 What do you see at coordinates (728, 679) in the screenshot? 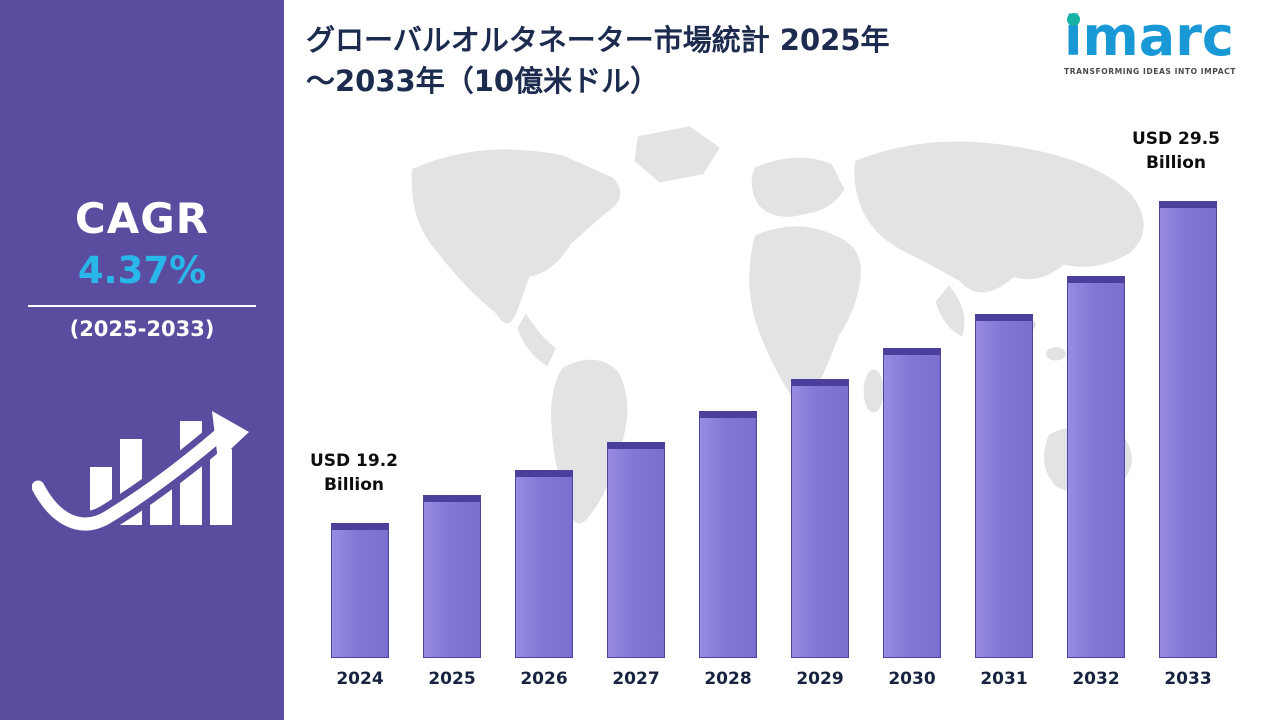
I see `x-axis-label: 2028` at bounding box center [728, 679].